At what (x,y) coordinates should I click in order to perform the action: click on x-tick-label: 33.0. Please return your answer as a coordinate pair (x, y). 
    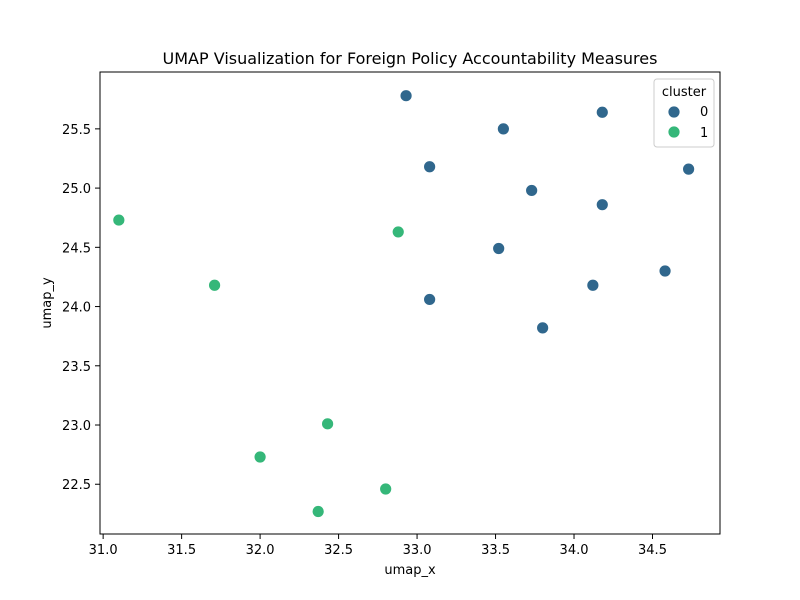
    Looking at the image, I should click on (417, 550).